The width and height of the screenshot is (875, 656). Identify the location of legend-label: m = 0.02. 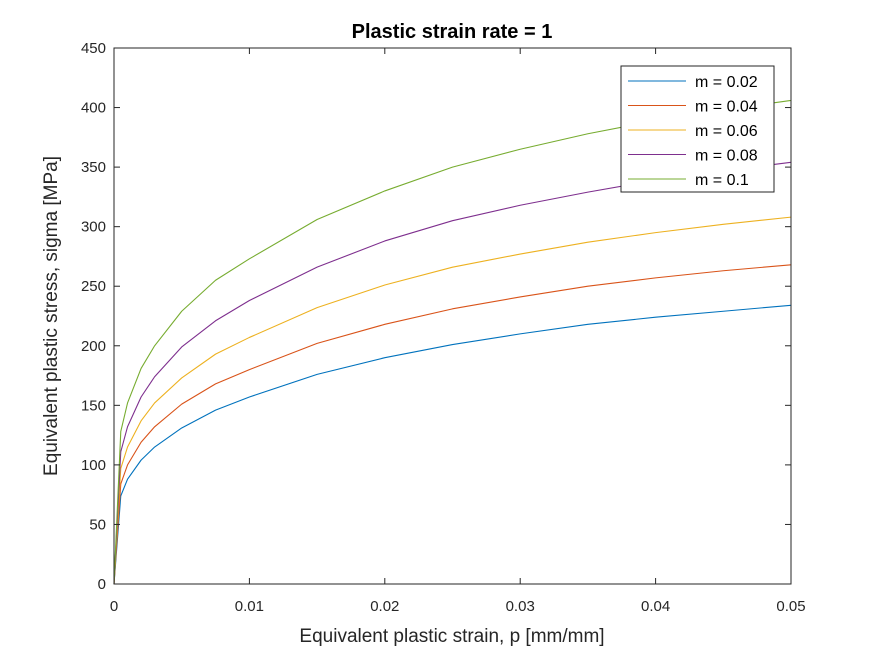
(726, 82).